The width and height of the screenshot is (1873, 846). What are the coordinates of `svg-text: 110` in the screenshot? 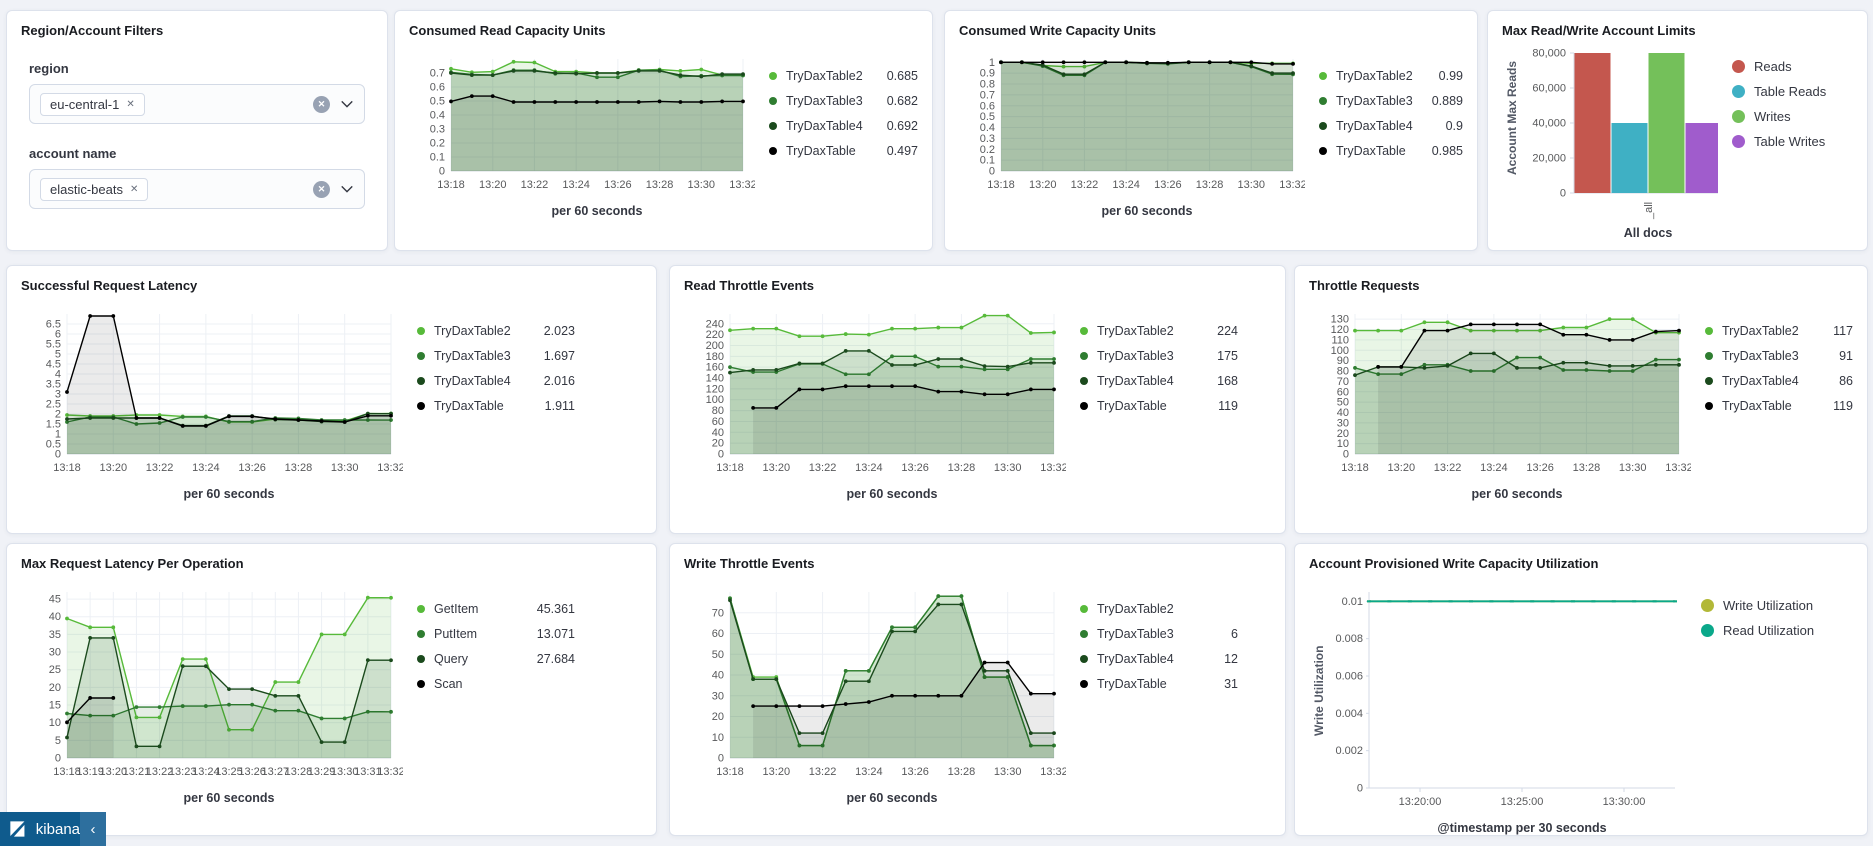 It's located at (1340, 340).